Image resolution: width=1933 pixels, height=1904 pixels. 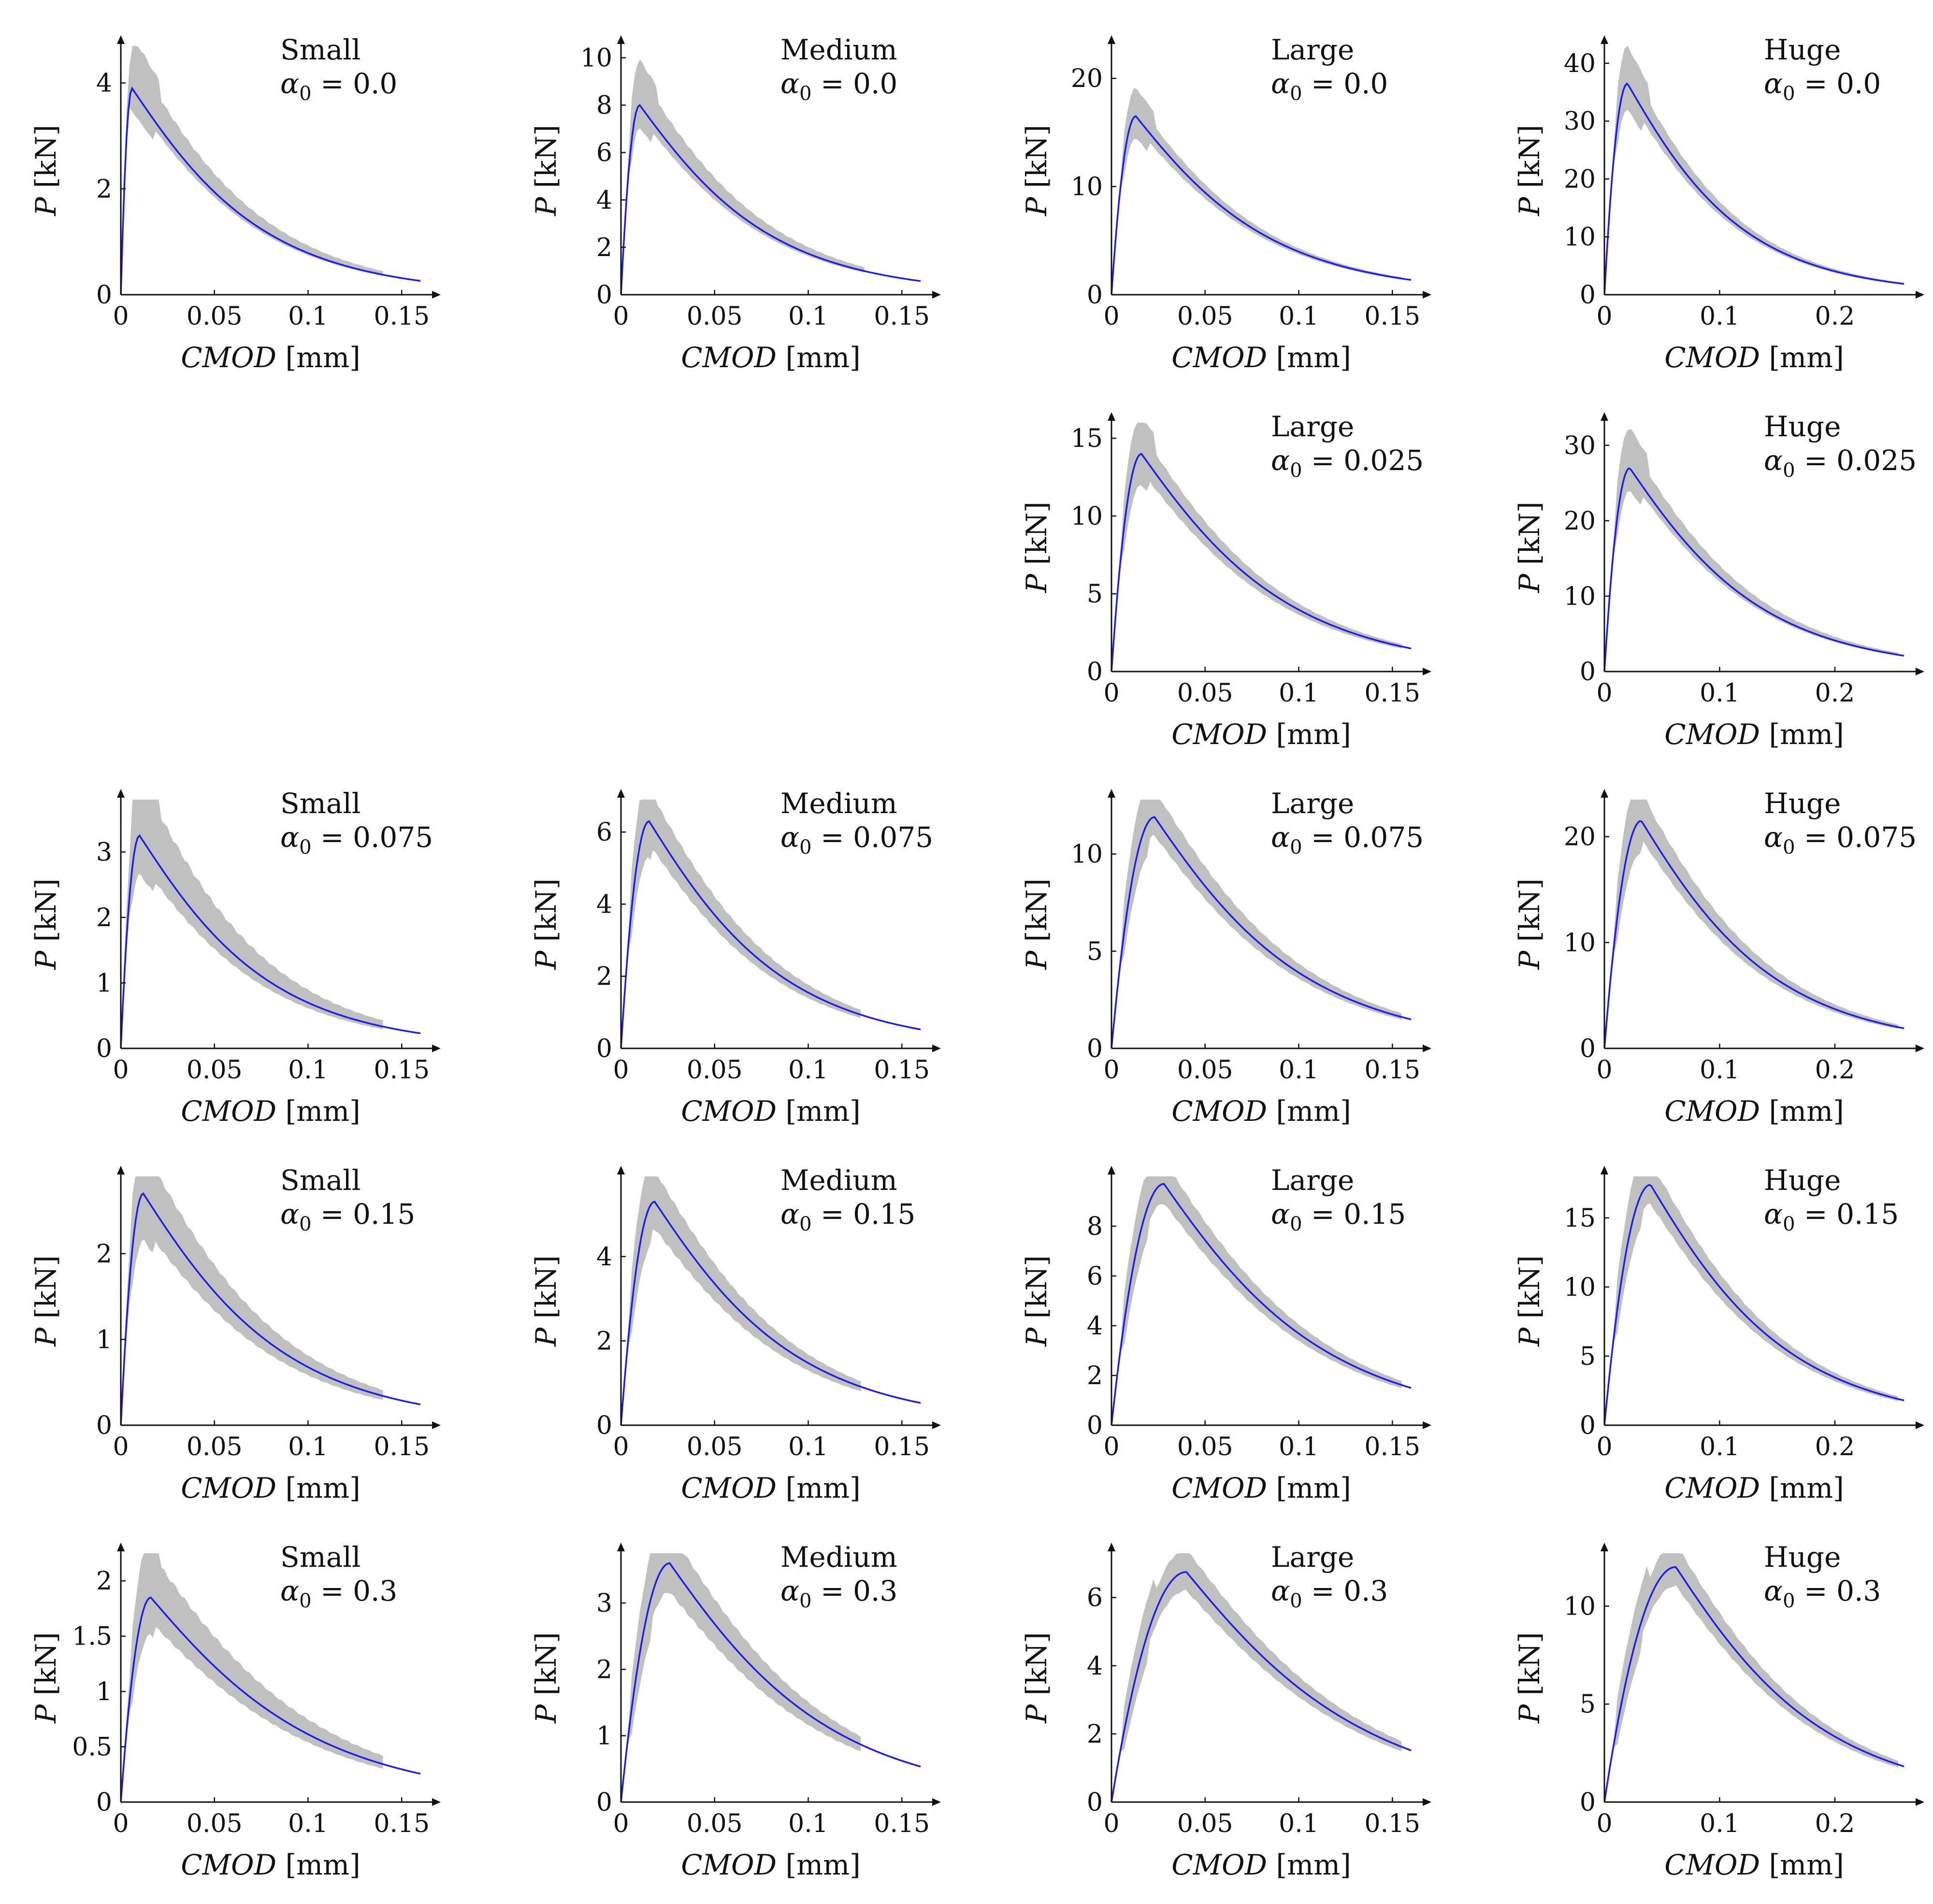 I want to click on y-tick-label: 4, so click(x=604, y=904).